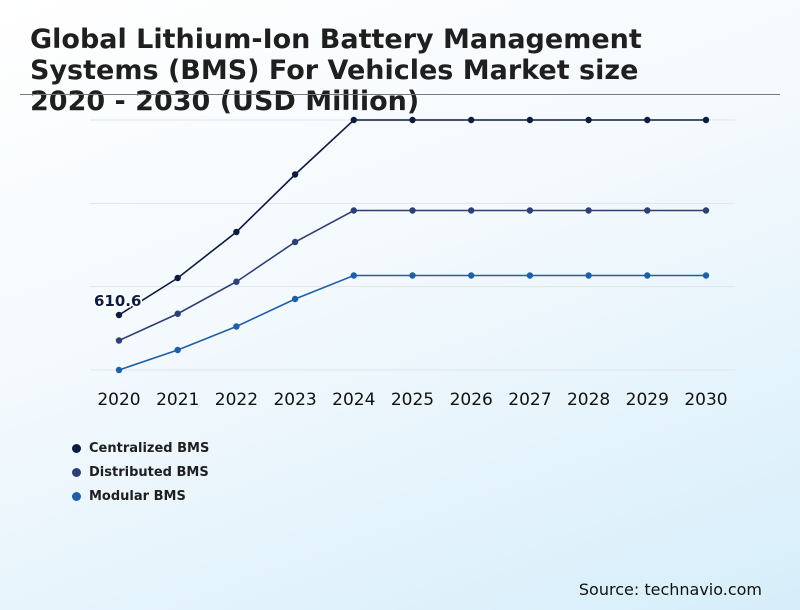 The height and width of the screenshot is (610, 800). I want to click on data-point-s1-2025, so click(412, 210).